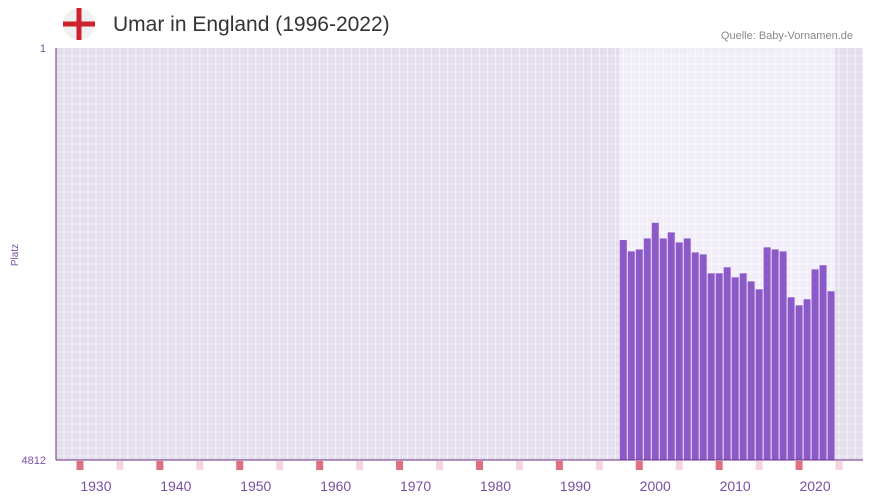 The image size is (873, 502). I want to click on year-marker-2018, so click(799, 465).